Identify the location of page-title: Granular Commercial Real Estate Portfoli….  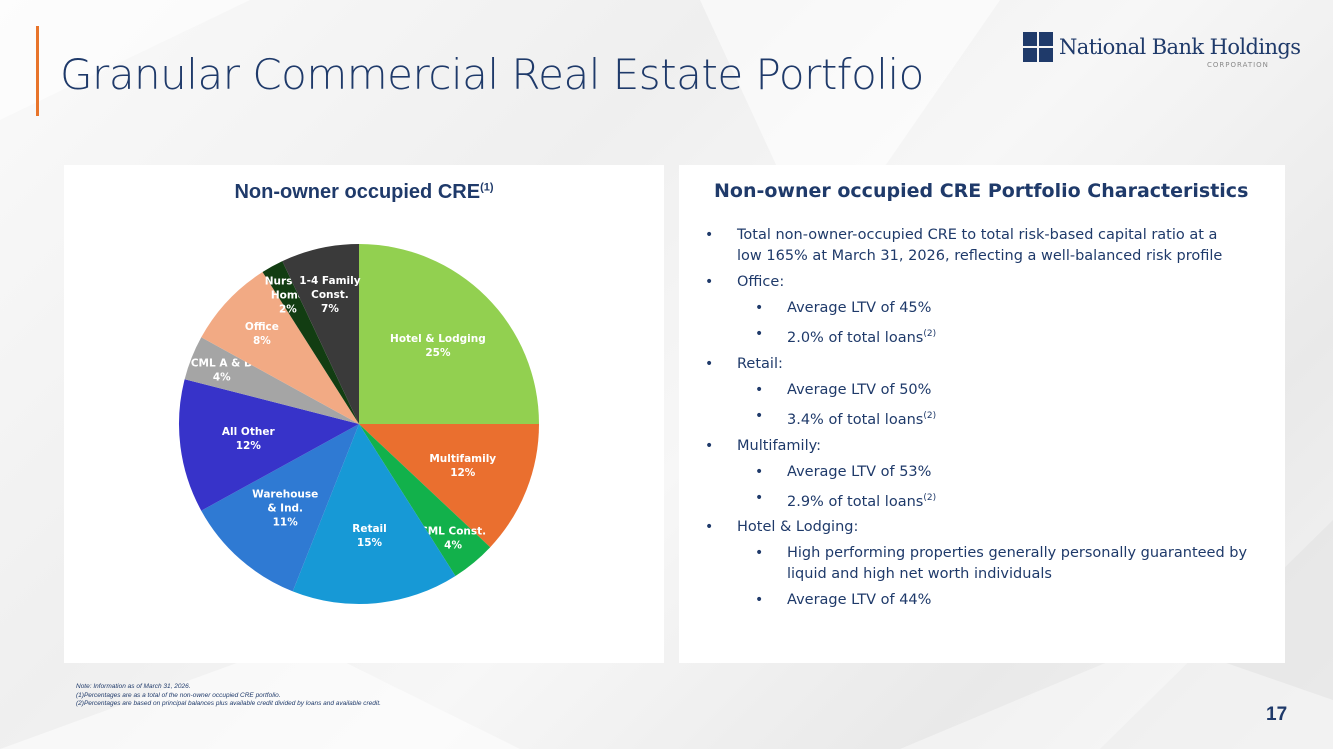
(492, 74).